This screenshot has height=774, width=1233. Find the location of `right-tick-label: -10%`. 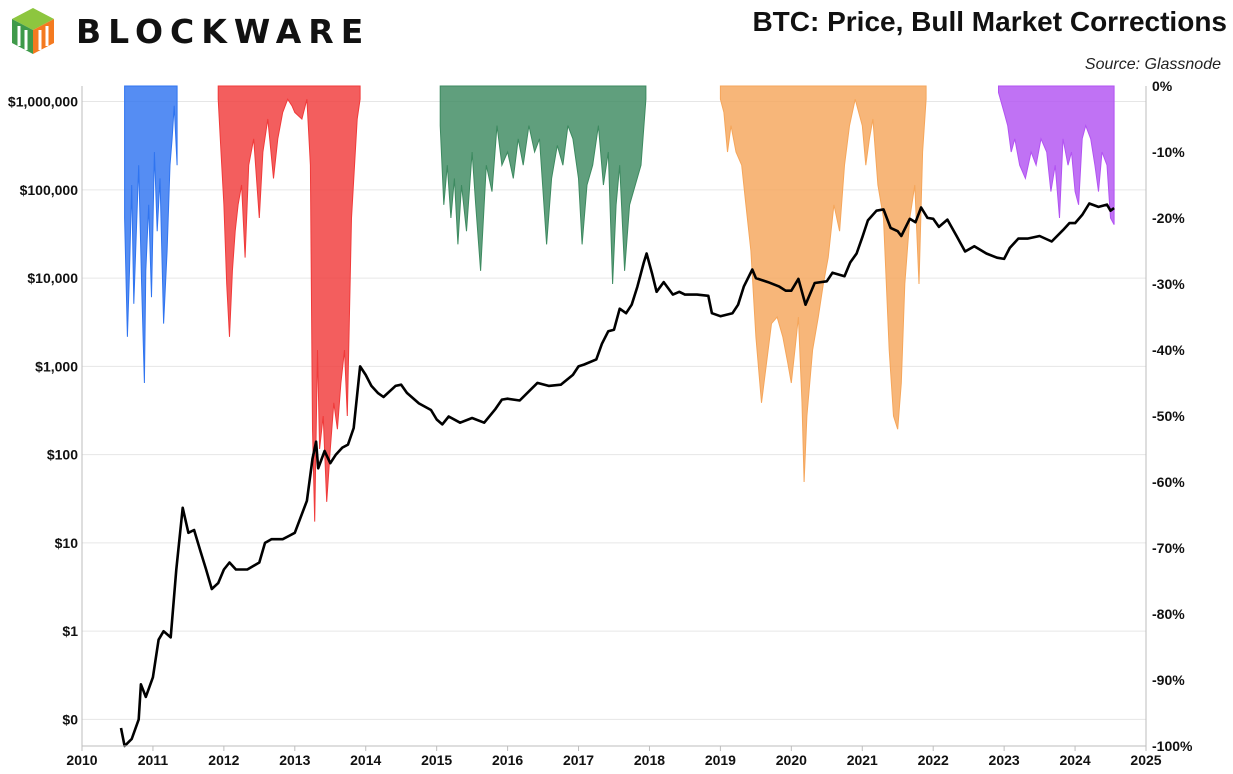

right-tick-label: -10% is located at coordinates (1168, 152).